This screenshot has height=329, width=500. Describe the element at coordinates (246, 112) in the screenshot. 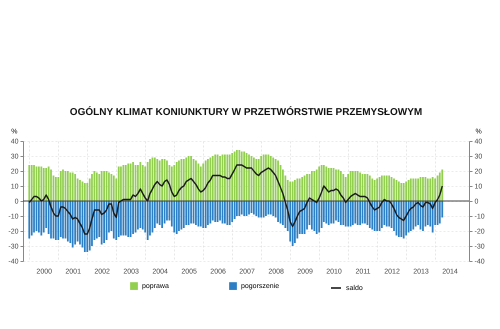

I see `chart-title: OGÓLNY KLIMAT KONIUNKTURY W PRZETWÓRSTWIE PRZEMYSŁOWYM` at that location.